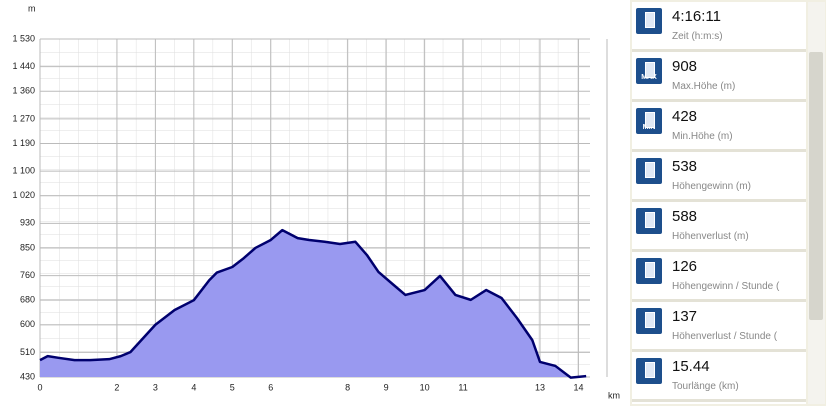 The image size is (826, 406). I want to click on stat-icon: MAX, so click(649, 71).